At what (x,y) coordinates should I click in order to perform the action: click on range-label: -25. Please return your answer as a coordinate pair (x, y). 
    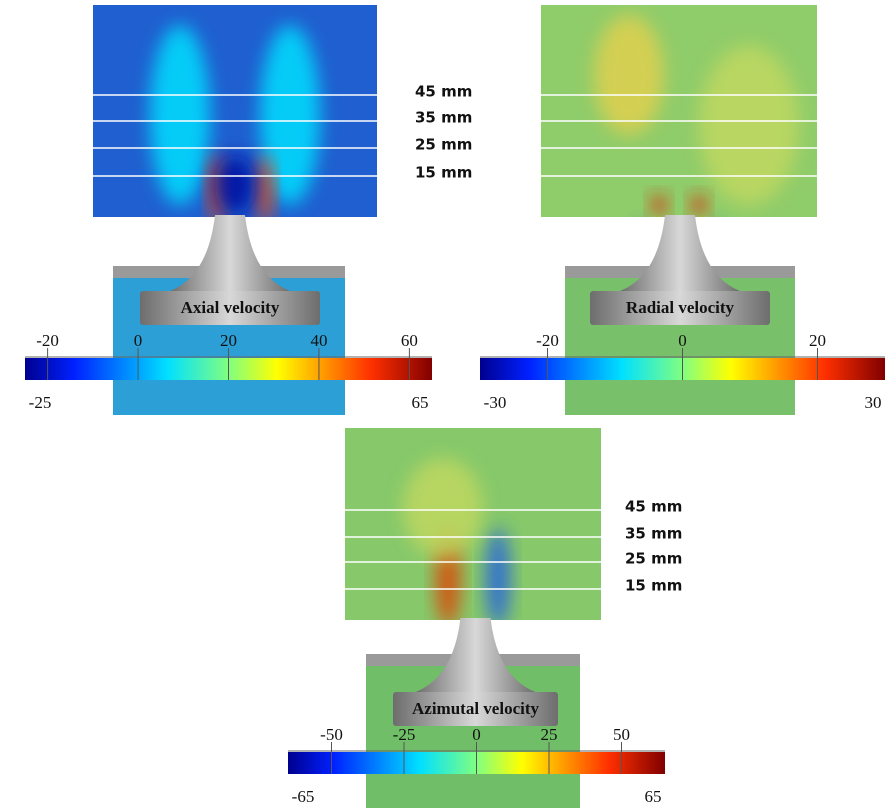
    Looking at the image, I should click on (40, 402).